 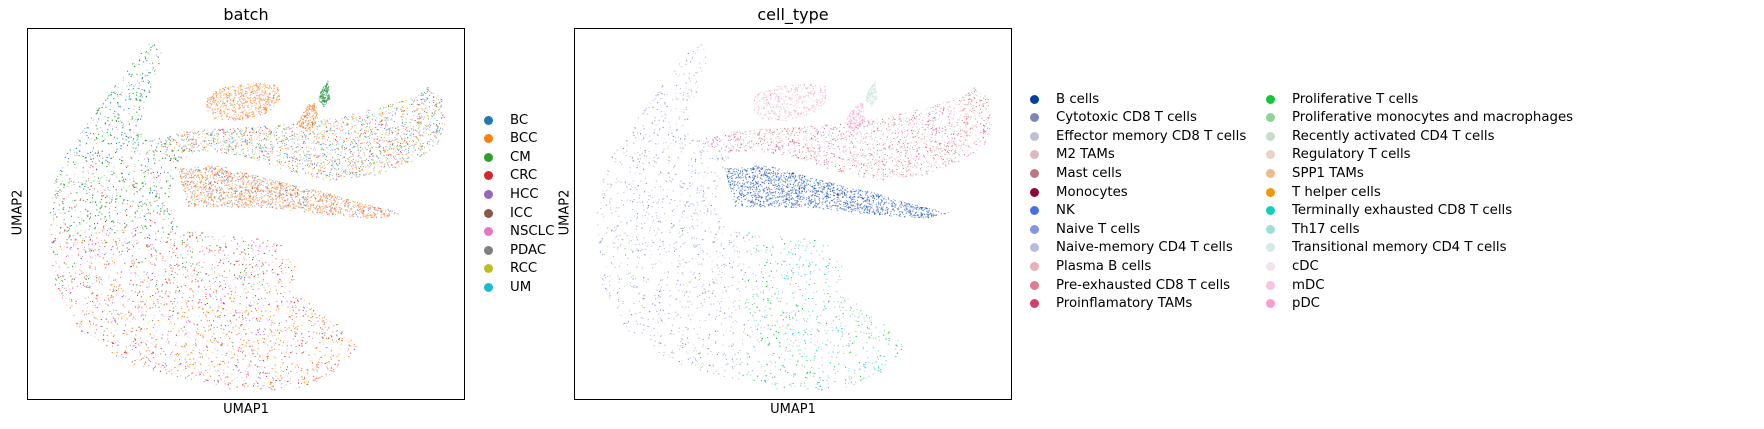 I want to click on legend-label: HCC, so click(x=524, y=194).